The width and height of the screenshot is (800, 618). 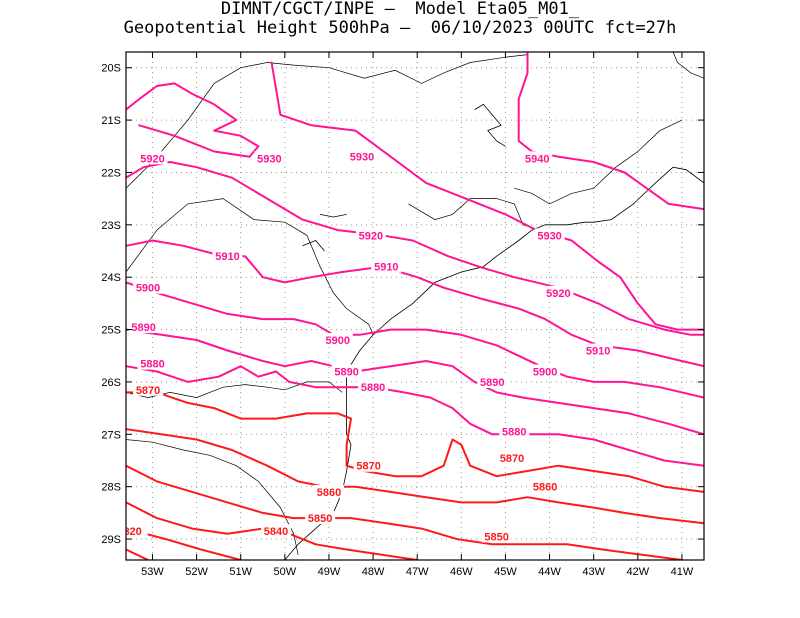 I want to click on contour-label: 5840, so click(x=276, y=532).